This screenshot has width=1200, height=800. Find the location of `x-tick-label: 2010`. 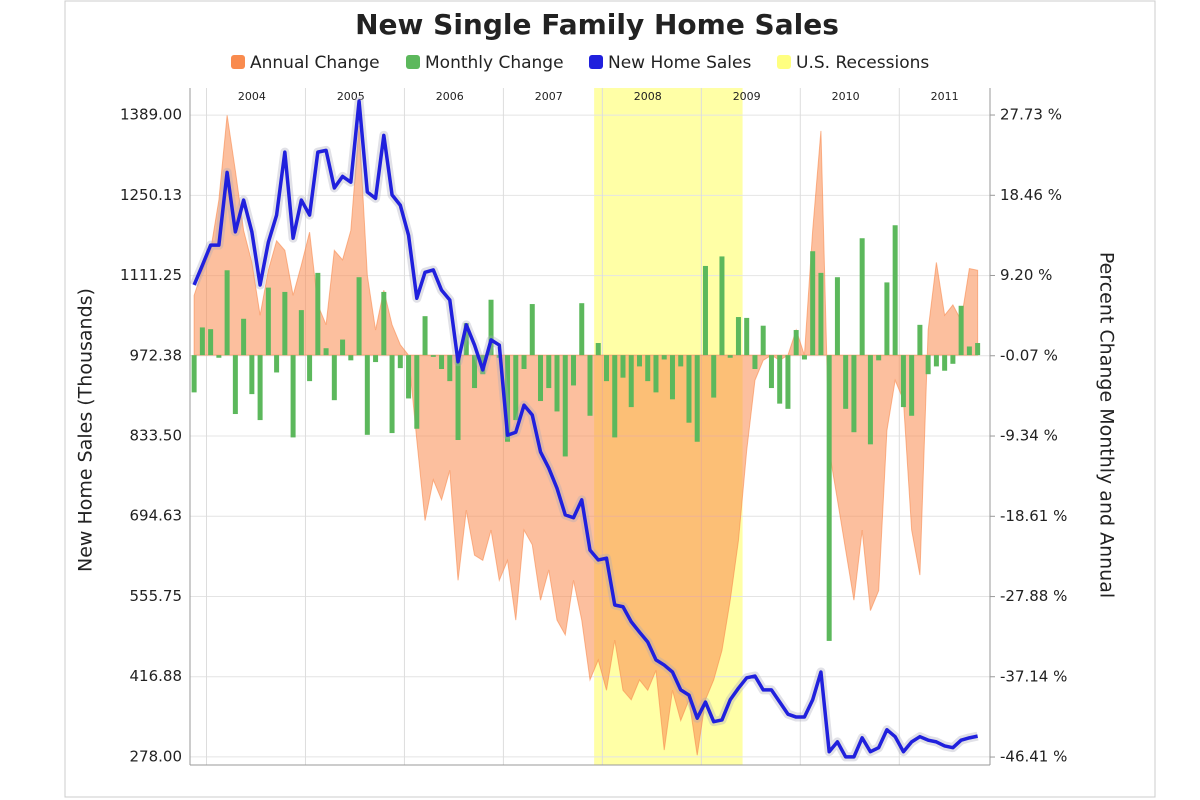

x-tick-label: 2010 is located at coordinates (846, 96).